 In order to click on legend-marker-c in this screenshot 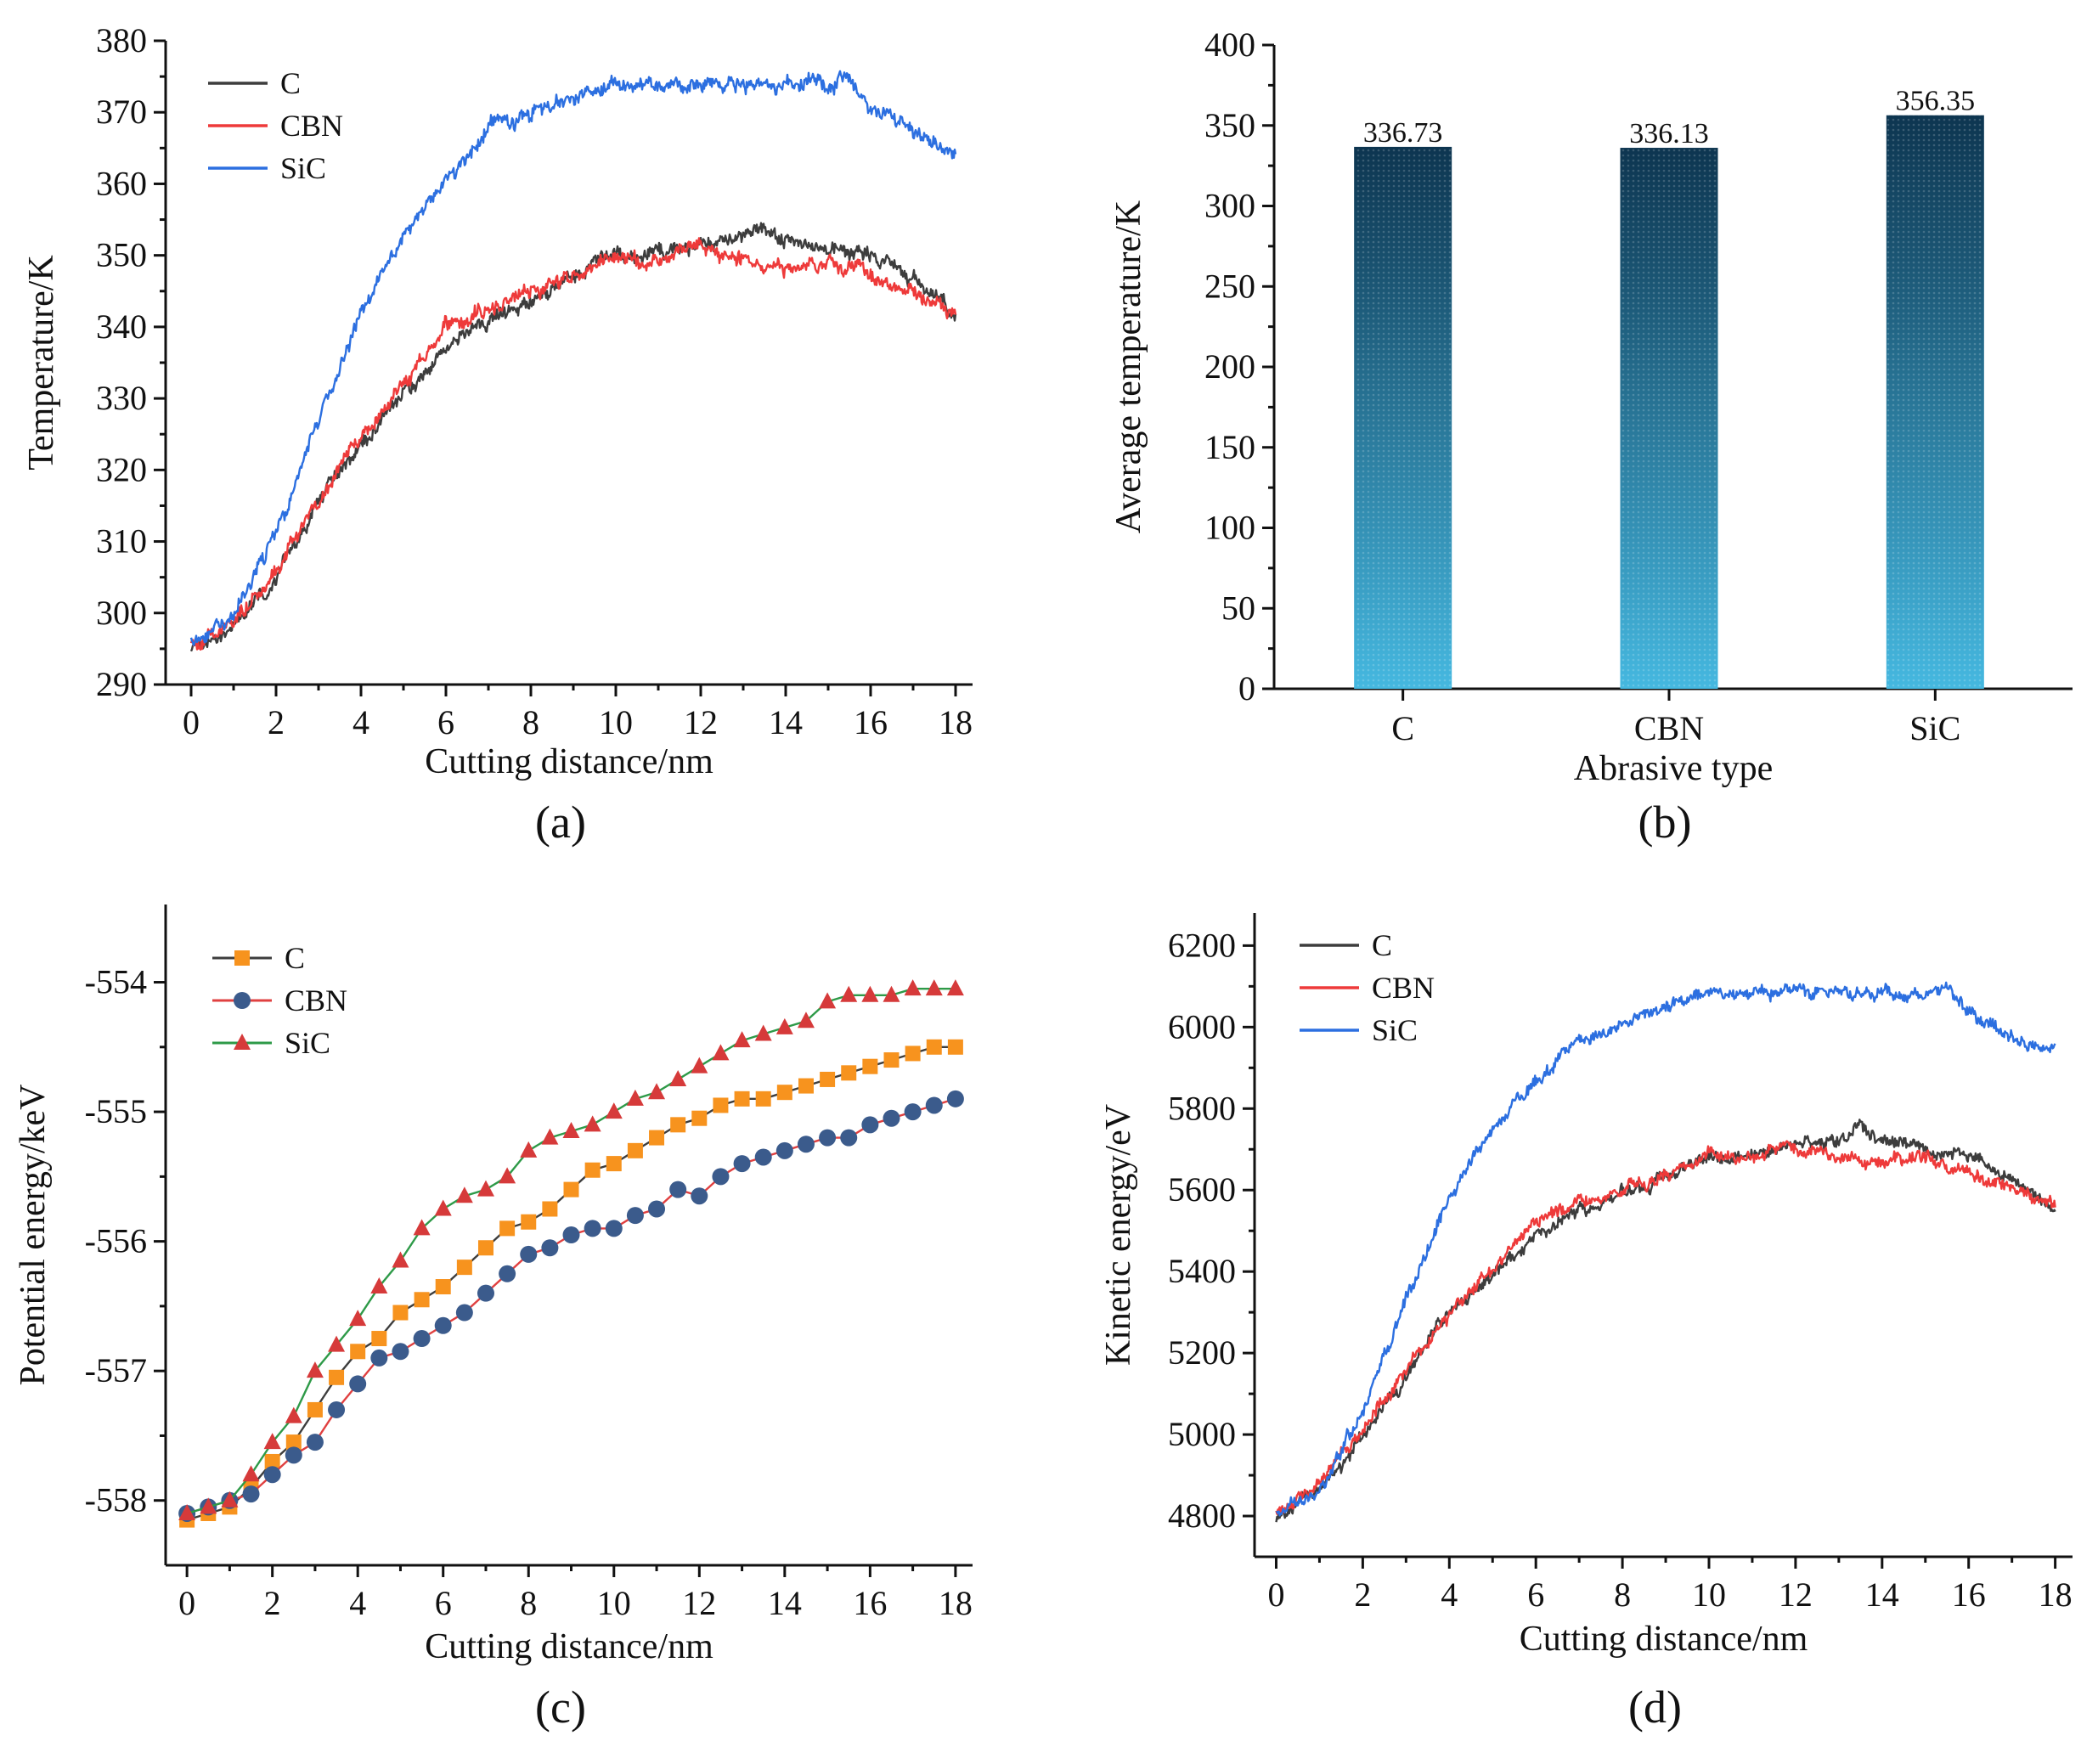, I will do `click(242, 958)`.